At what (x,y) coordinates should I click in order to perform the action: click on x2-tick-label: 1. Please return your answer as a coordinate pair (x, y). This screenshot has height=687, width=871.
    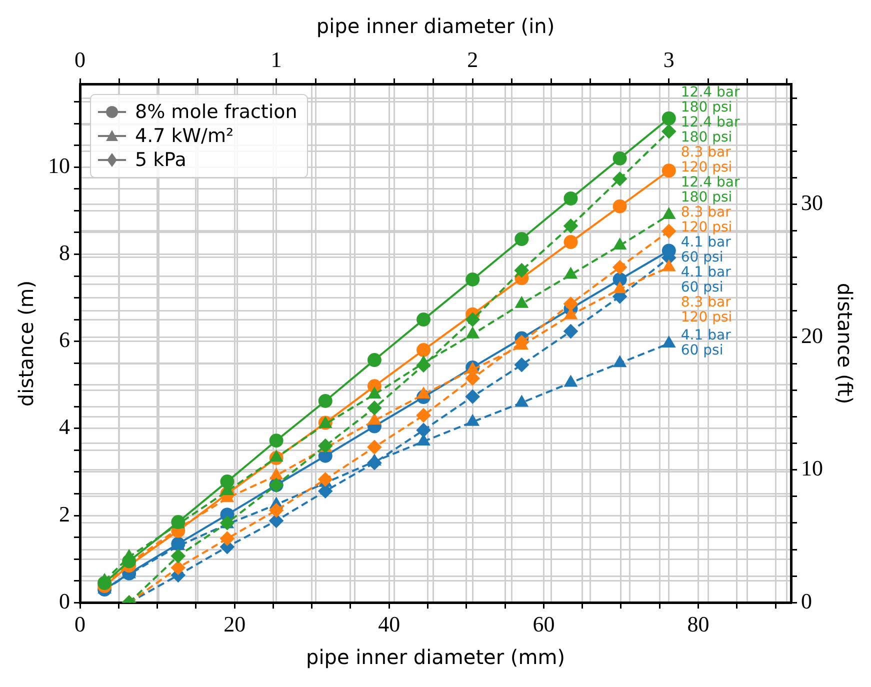
    Looking at the image, I should click on (276, 59).